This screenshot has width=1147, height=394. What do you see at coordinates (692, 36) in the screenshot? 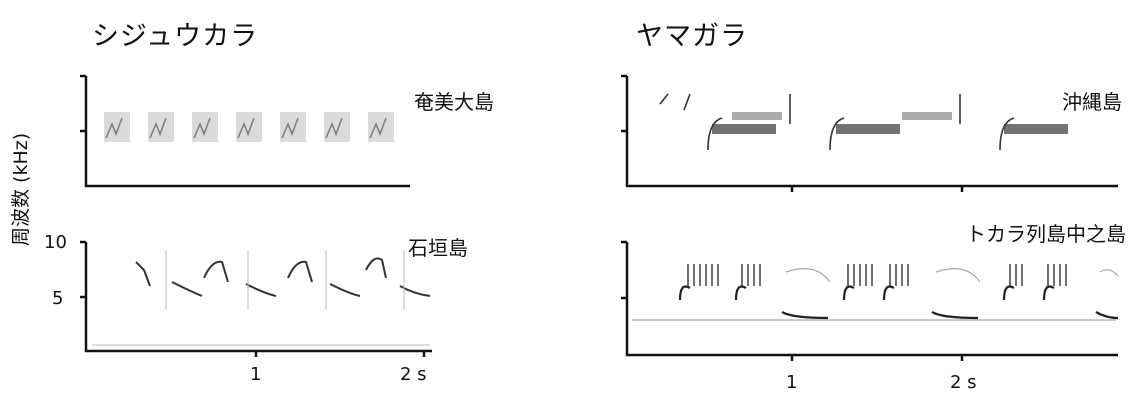
I see `species-title-right: ヤマガラ` at bounding box center [692, 36].